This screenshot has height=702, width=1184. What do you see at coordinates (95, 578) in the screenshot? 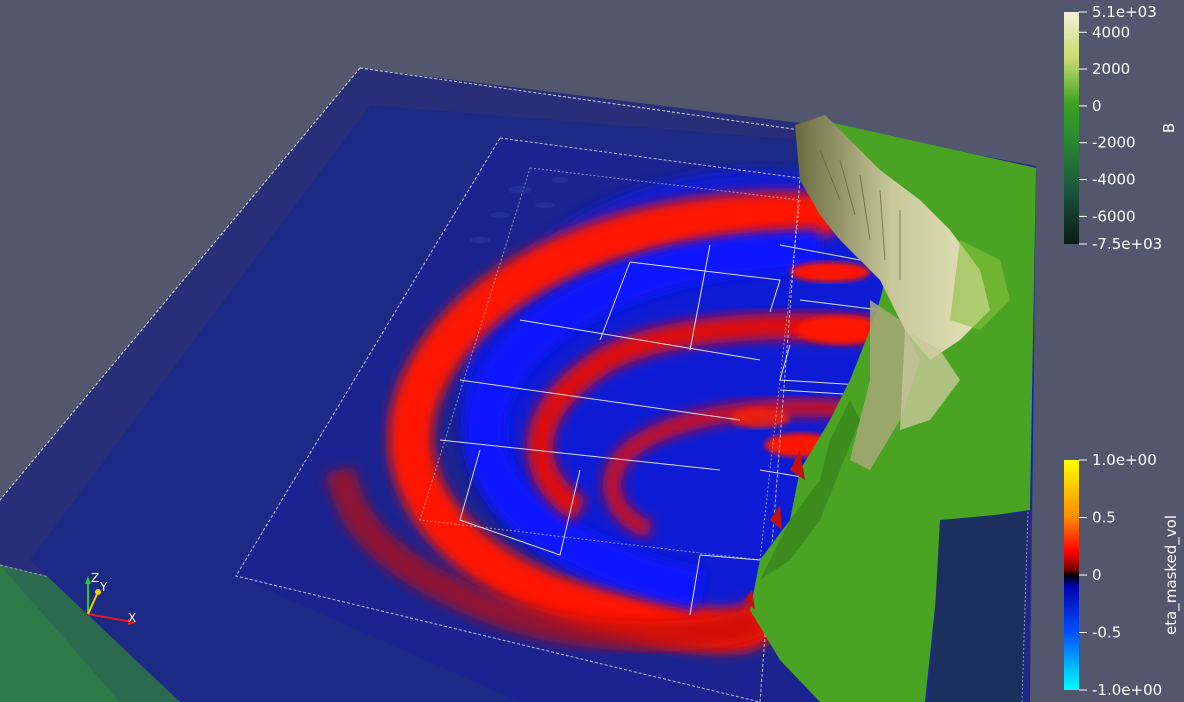
I see `z-axis-label: Z` at bounding box center [95, 578].